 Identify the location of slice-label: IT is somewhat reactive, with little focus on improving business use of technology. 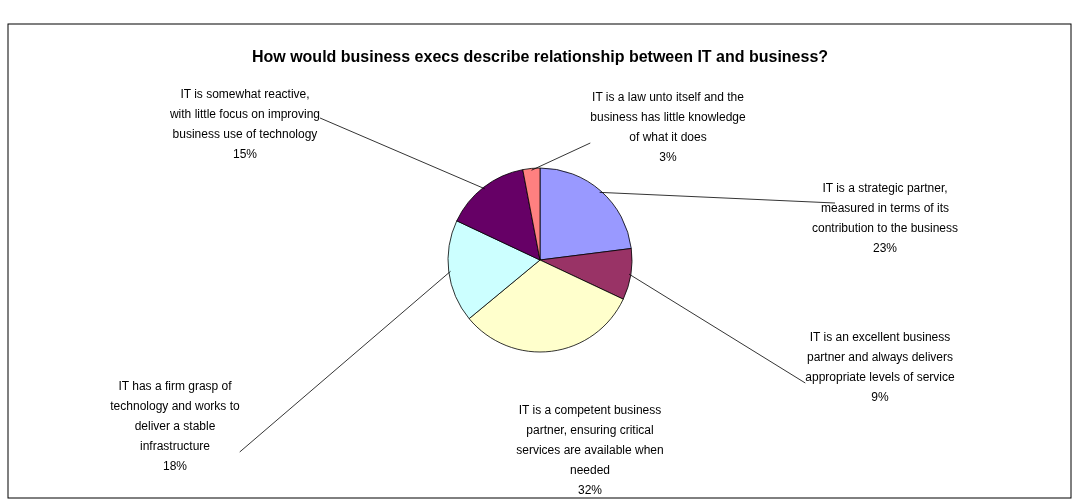
(244, 114).